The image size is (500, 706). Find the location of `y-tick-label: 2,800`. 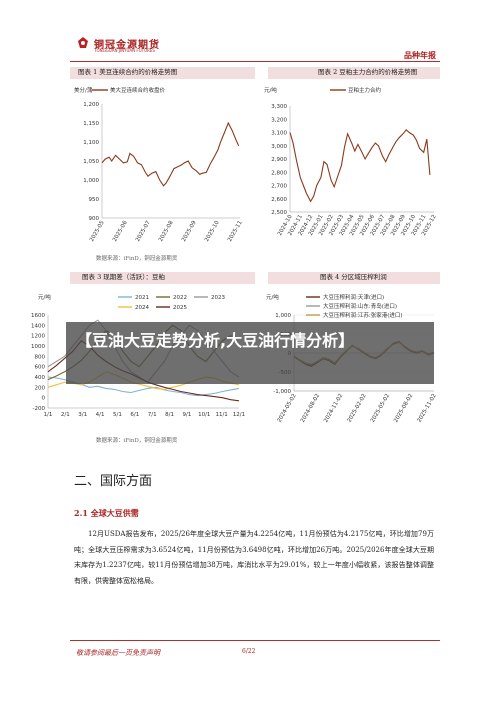

y-tick-label: 2,800 is located at coordinates (279, 173).